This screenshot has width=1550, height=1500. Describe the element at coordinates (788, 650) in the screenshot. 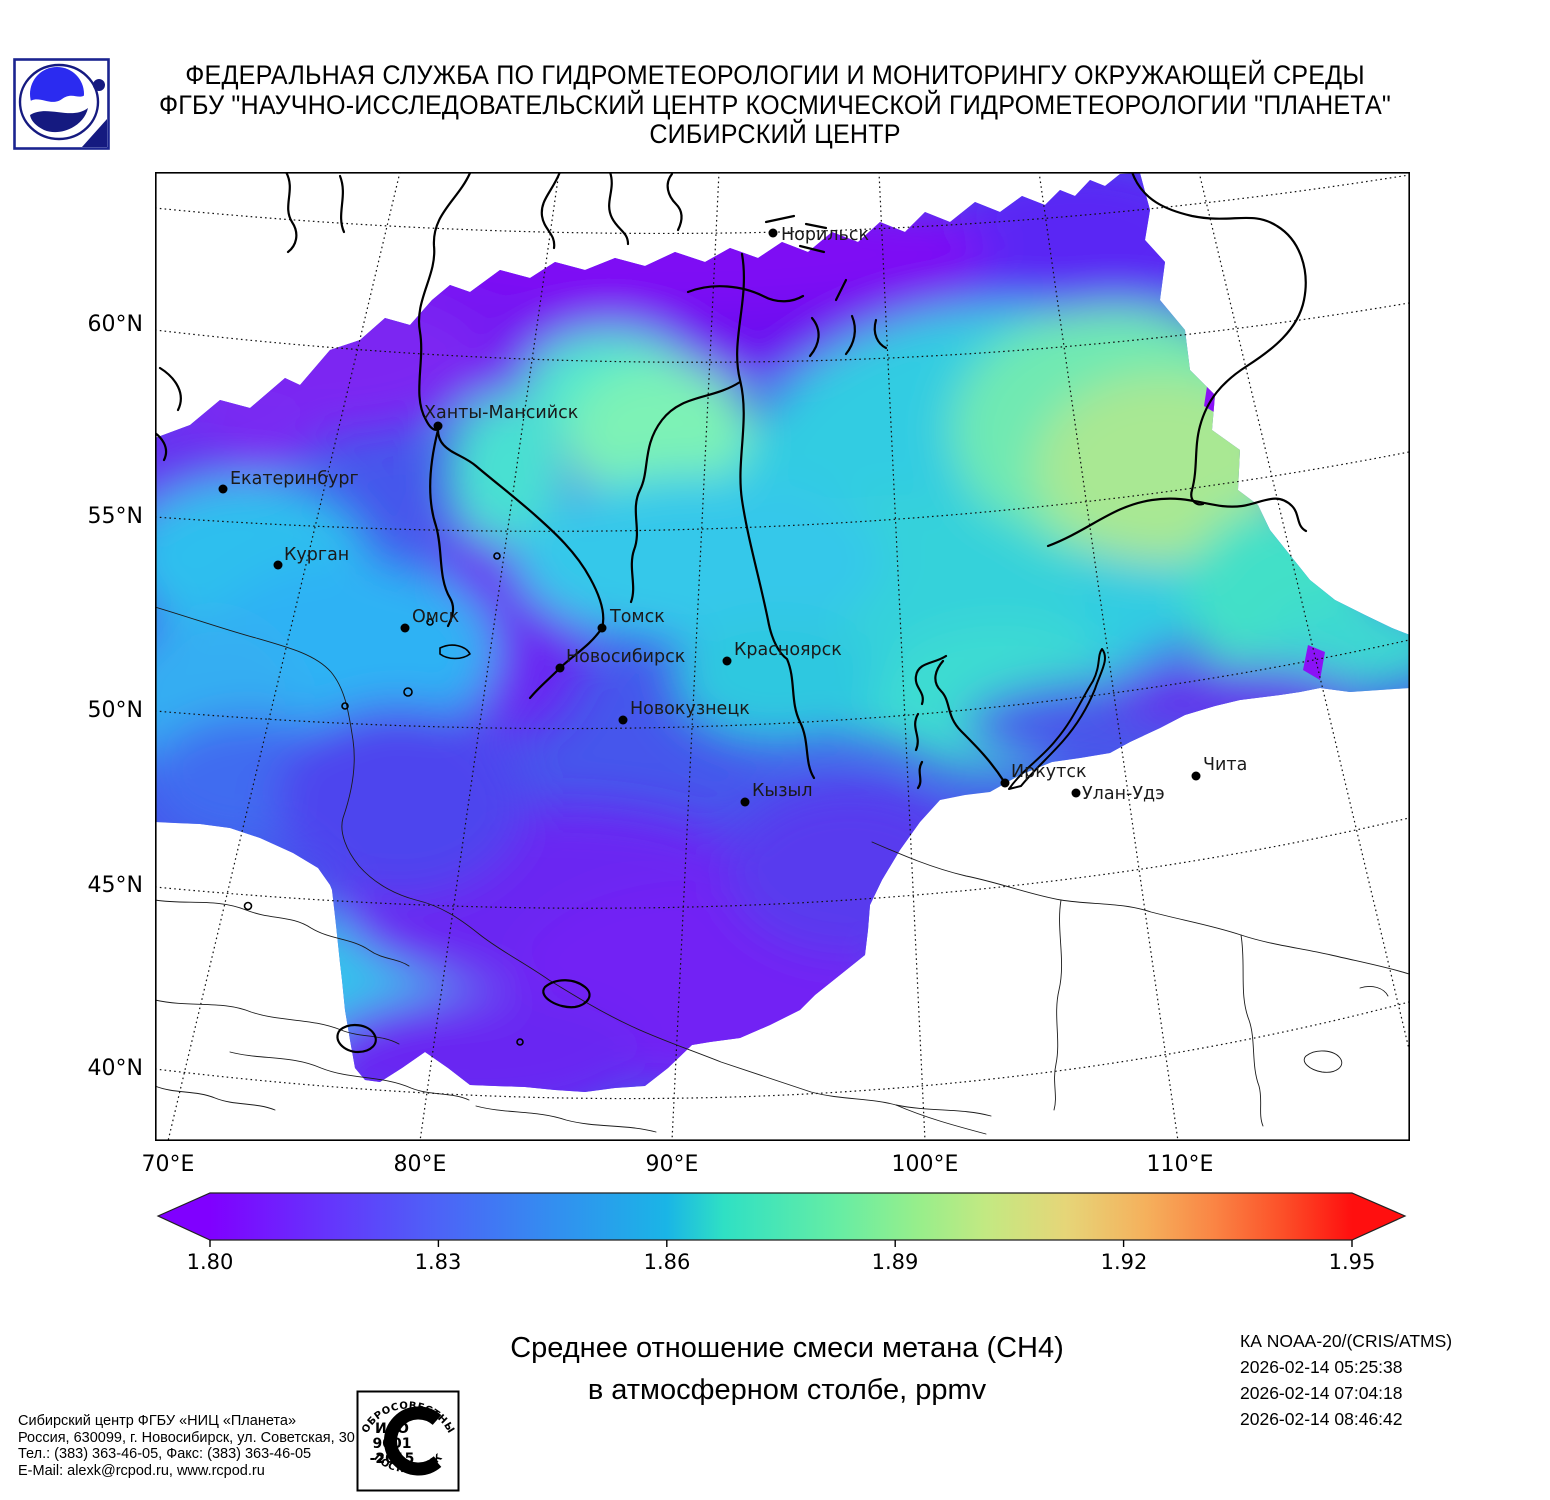

I see `city-label: Красноярск` at that location.